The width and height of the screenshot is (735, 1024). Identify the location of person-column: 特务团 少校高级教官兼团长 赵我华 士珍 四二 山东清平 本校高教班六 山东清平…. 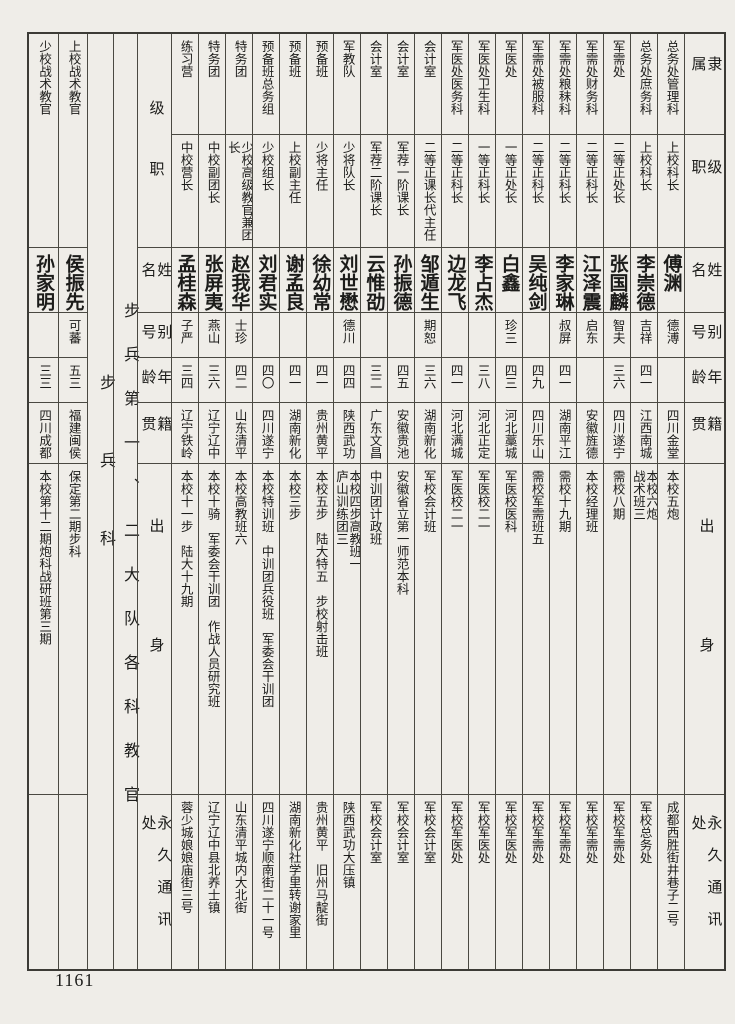
(238, 501).